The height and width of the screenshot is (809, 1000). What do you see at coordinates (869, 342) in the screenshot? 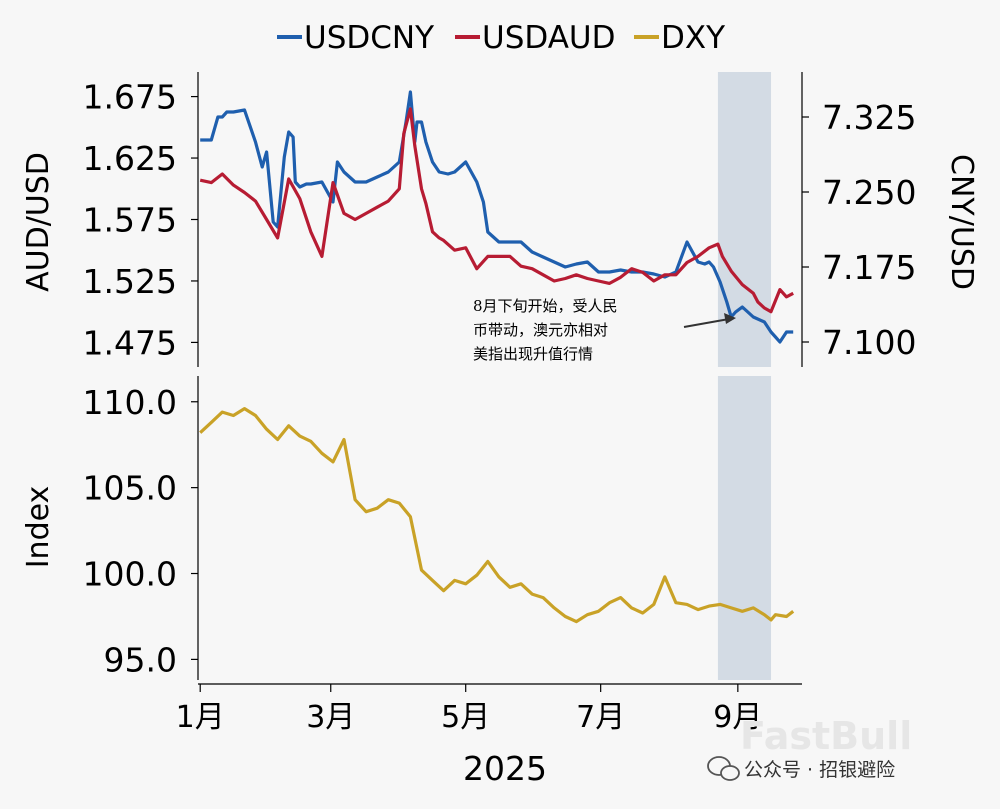
I see `right-tick-label: 7.100` at bounding box center [869, 342].